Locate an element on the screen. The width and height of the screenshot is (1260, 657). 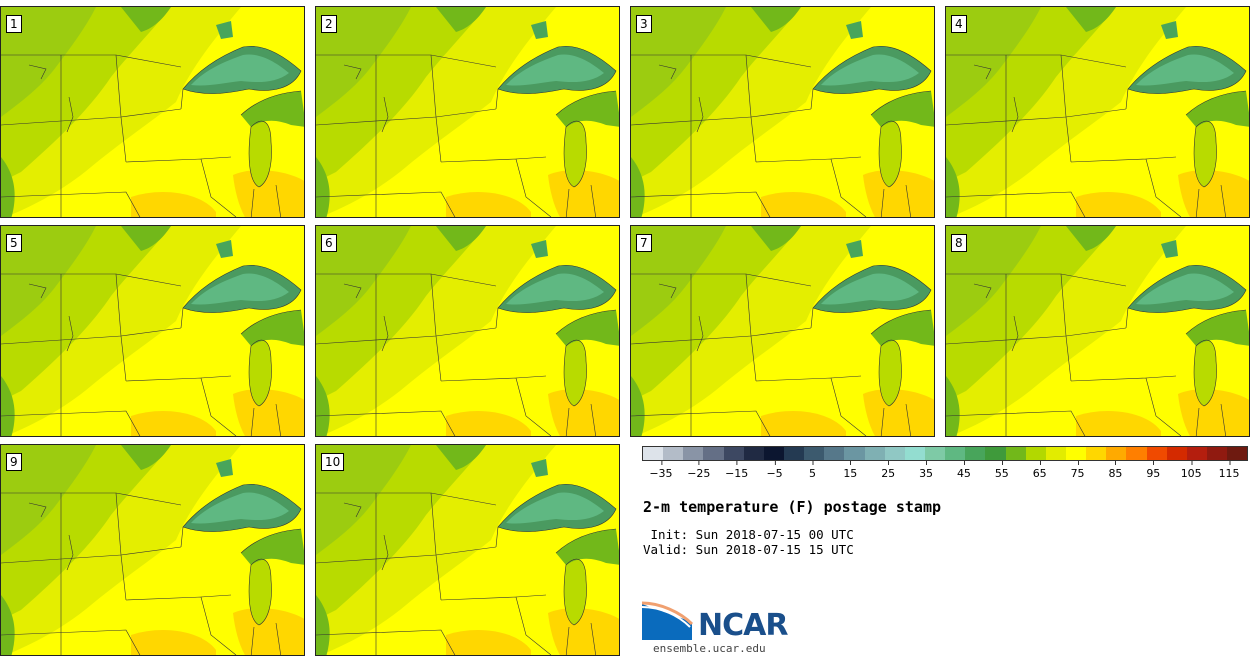
colorbar-tick: 105 is located at coordinates (1191, 470).